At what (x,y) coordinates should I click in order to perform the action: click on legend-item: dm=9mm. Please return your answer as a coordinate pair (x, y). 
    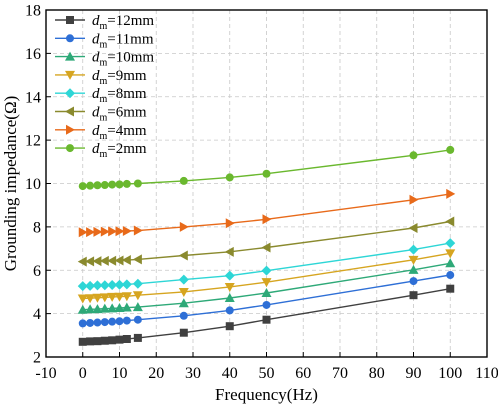
    Looking at the image, I should click on (101, 77).